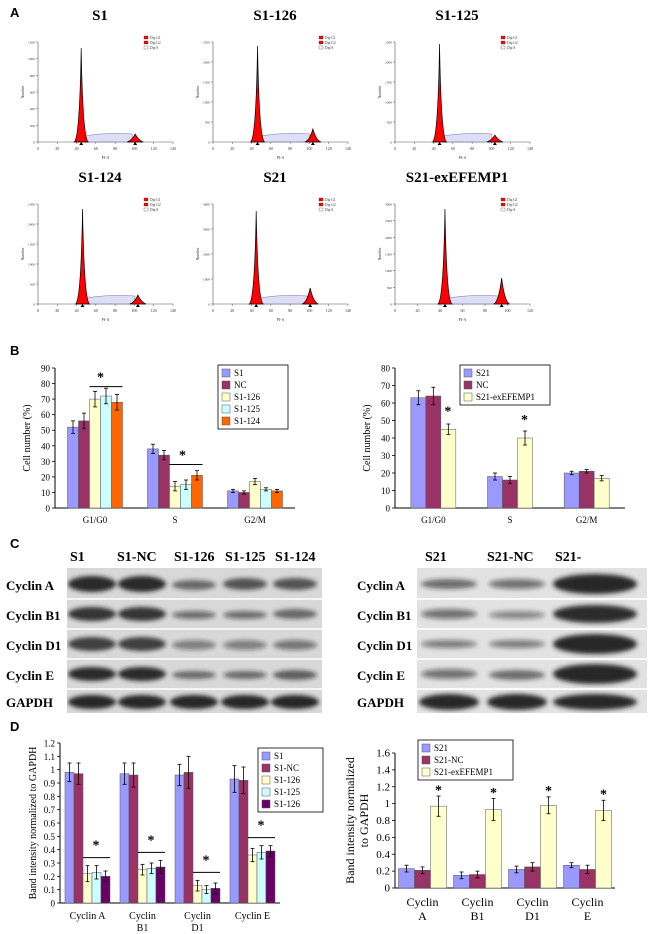 The height and width of the screenshot is (934, 650). What do you see at coordinates (50, 797) in the screenshot?
I see `y-tick-label: 0.8` at bounding box center [50, 797].